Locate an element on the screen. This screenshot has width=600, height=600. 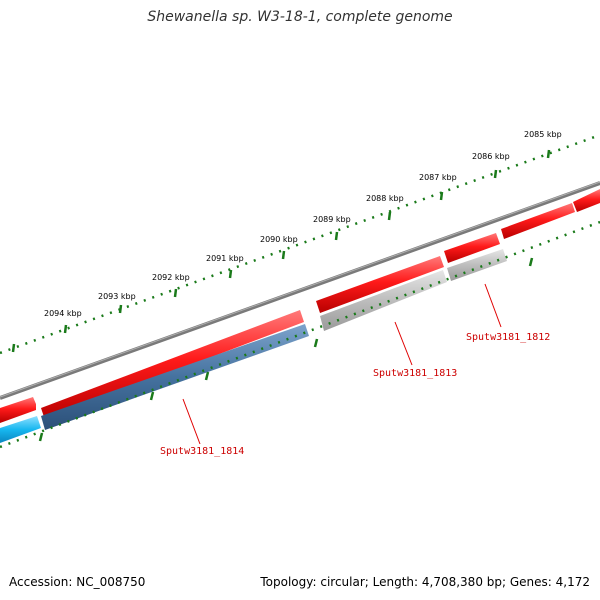
kbp-label: 2087 kbp is located at coordinates (438, 177).